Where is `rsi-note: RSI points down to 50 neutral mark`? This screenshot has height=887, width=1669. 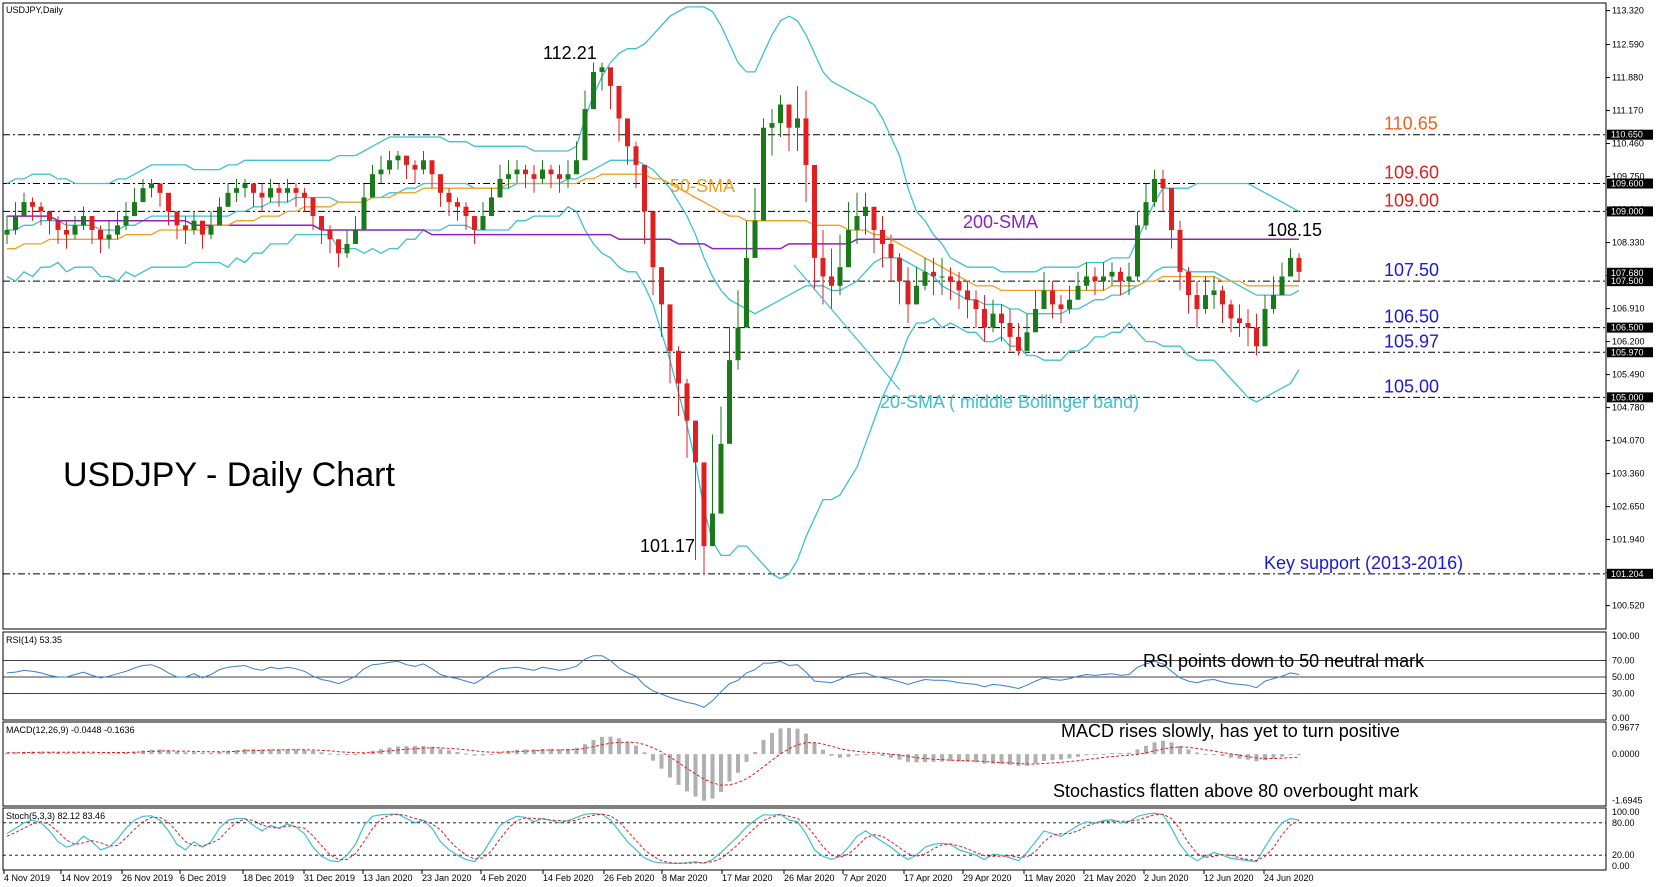 rsi-note: RSI points down to 50 neutral mark is located at coordinates (1284, 661).